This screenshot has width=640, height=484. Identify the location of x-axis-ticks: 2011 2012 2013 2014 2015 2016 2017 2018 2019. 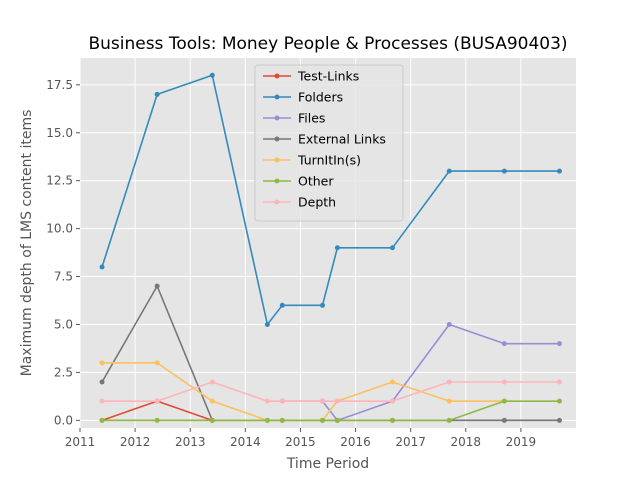
(300, 438).